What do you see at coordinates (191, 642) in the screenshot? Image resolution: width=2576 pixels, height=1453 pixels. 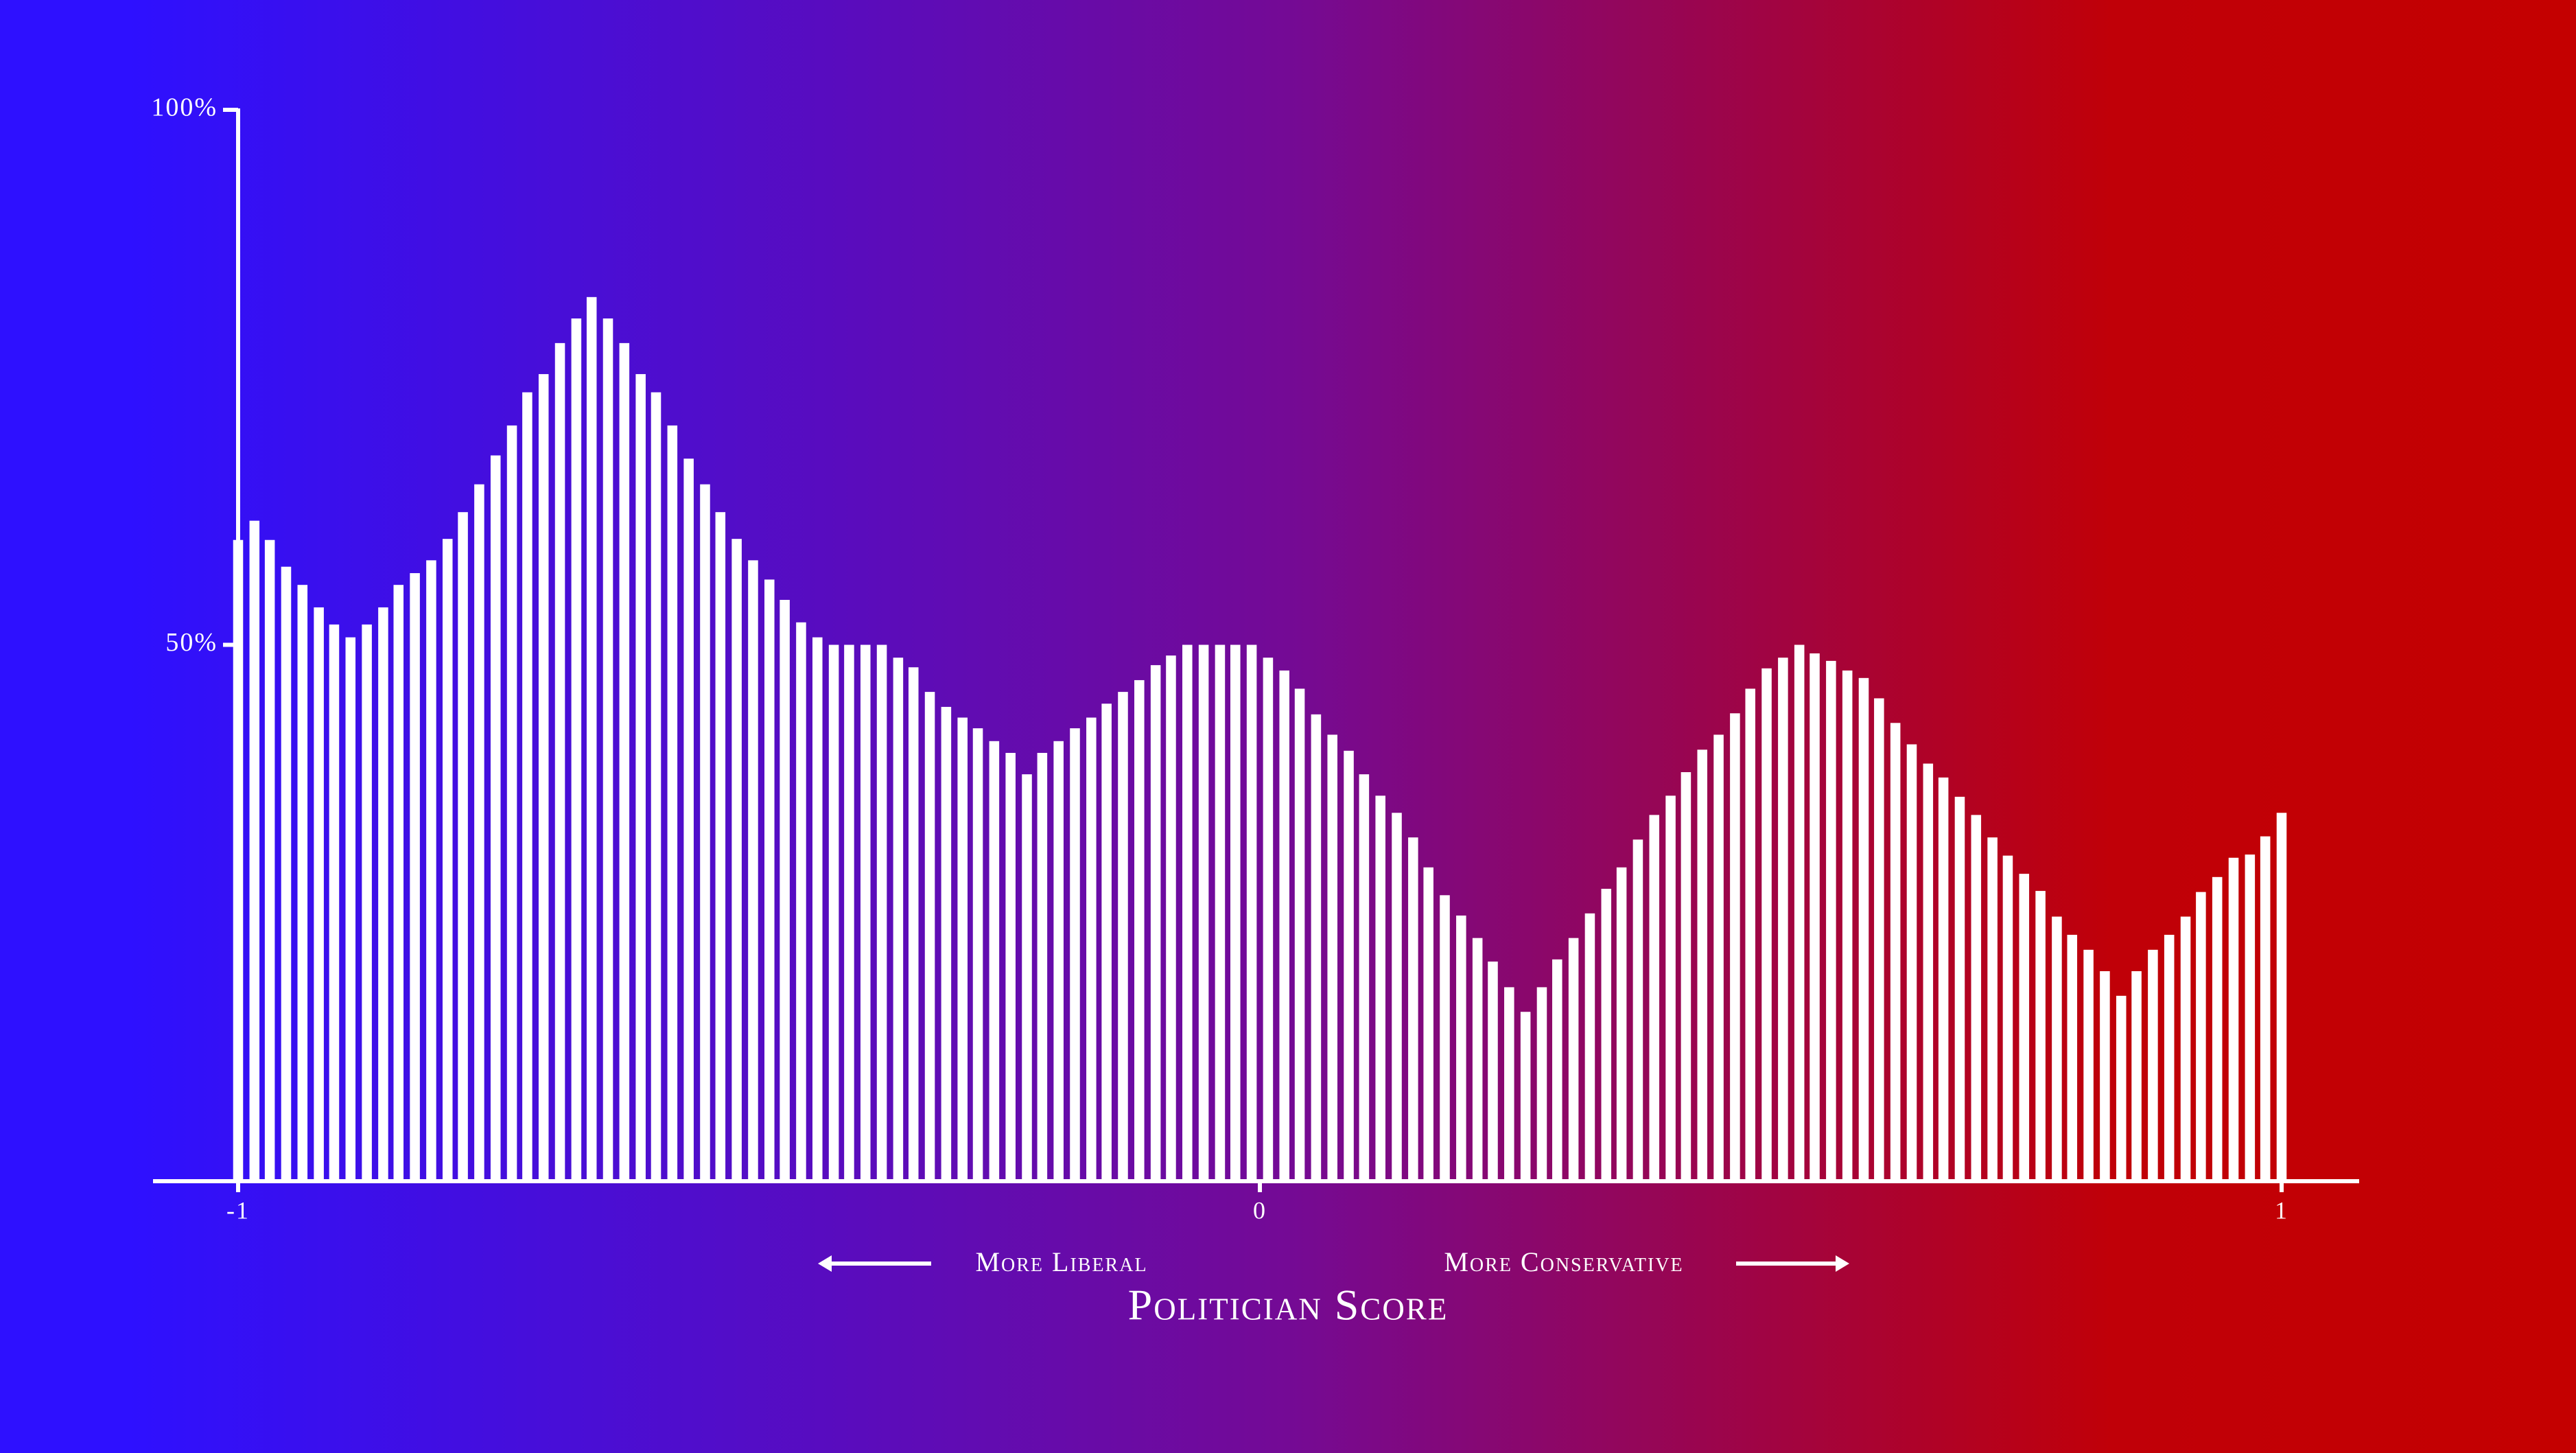 I see `y-tick-label: 50%` at bounding box center [191, 642].